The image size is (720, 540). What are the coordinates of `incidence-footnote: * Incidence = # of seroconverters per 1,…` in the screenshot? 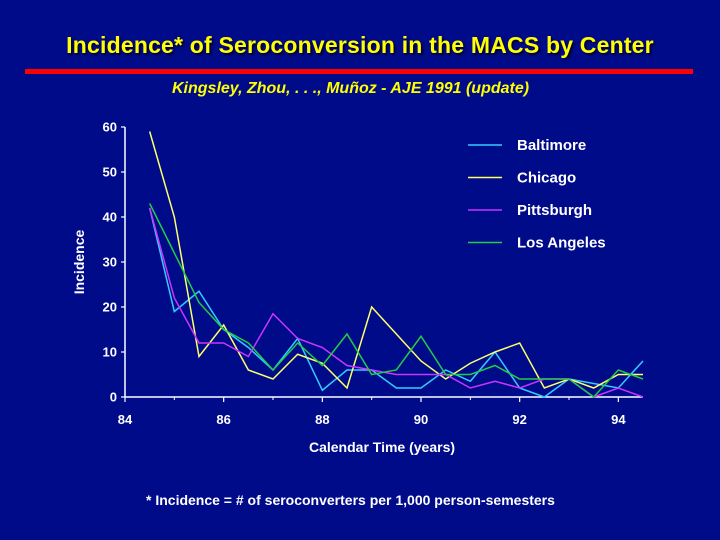 It's located at (350, 500).